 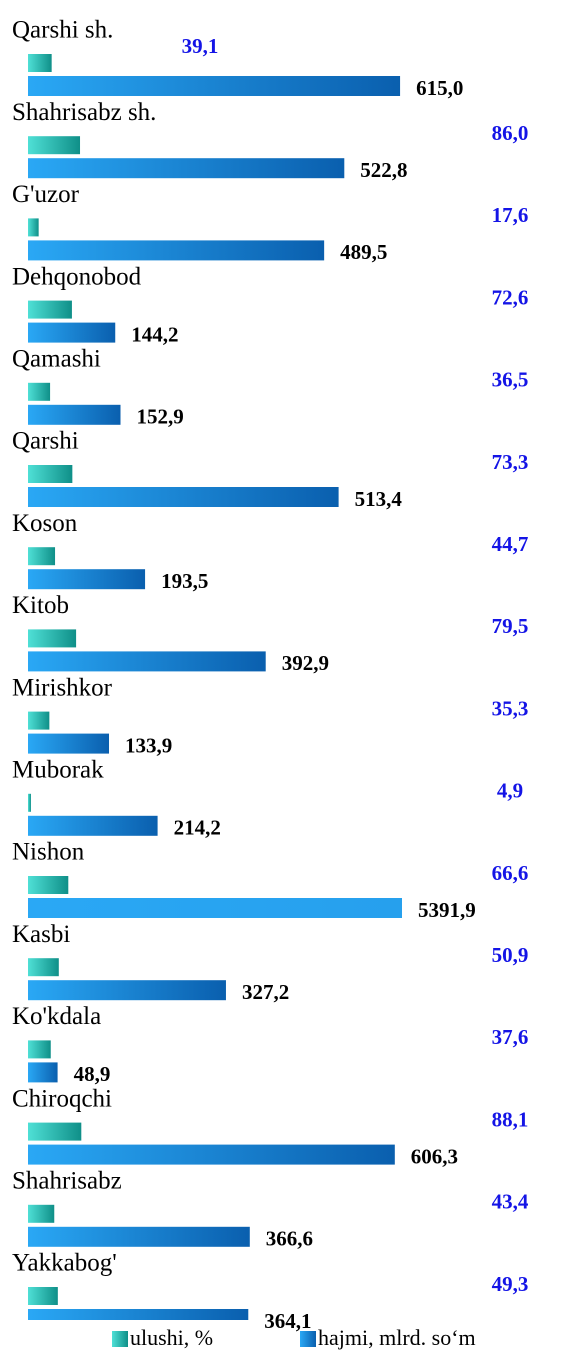 I want to click on category-label: Qamashi, so click(x=56, y=359).